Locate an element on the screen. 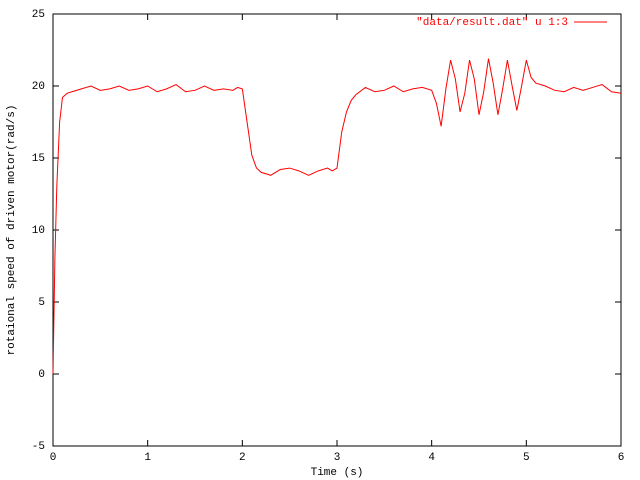  y-tick-label: -5 is located at coordinates (38, 447).